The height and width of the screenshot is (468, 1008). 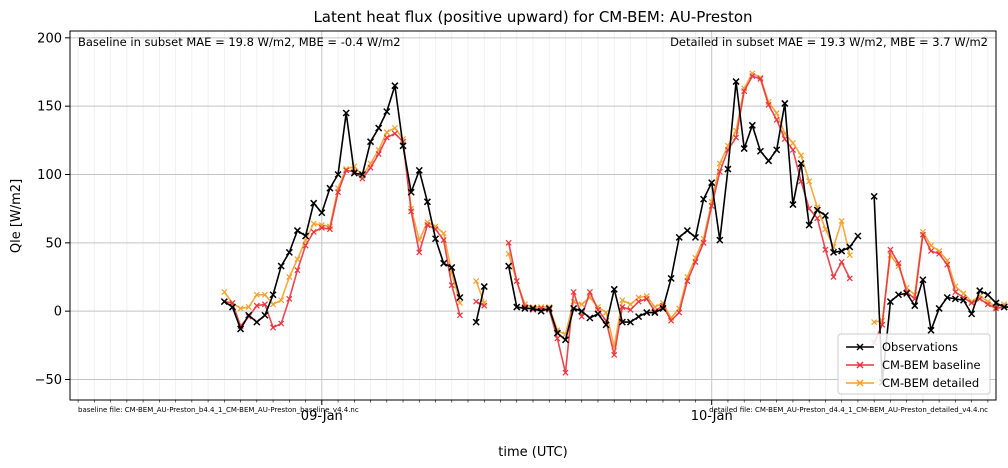 What do you see at coordinates (53, 243) in the screenshot?
I see `y-tick-label: 50` at bounding box center [53, 243].